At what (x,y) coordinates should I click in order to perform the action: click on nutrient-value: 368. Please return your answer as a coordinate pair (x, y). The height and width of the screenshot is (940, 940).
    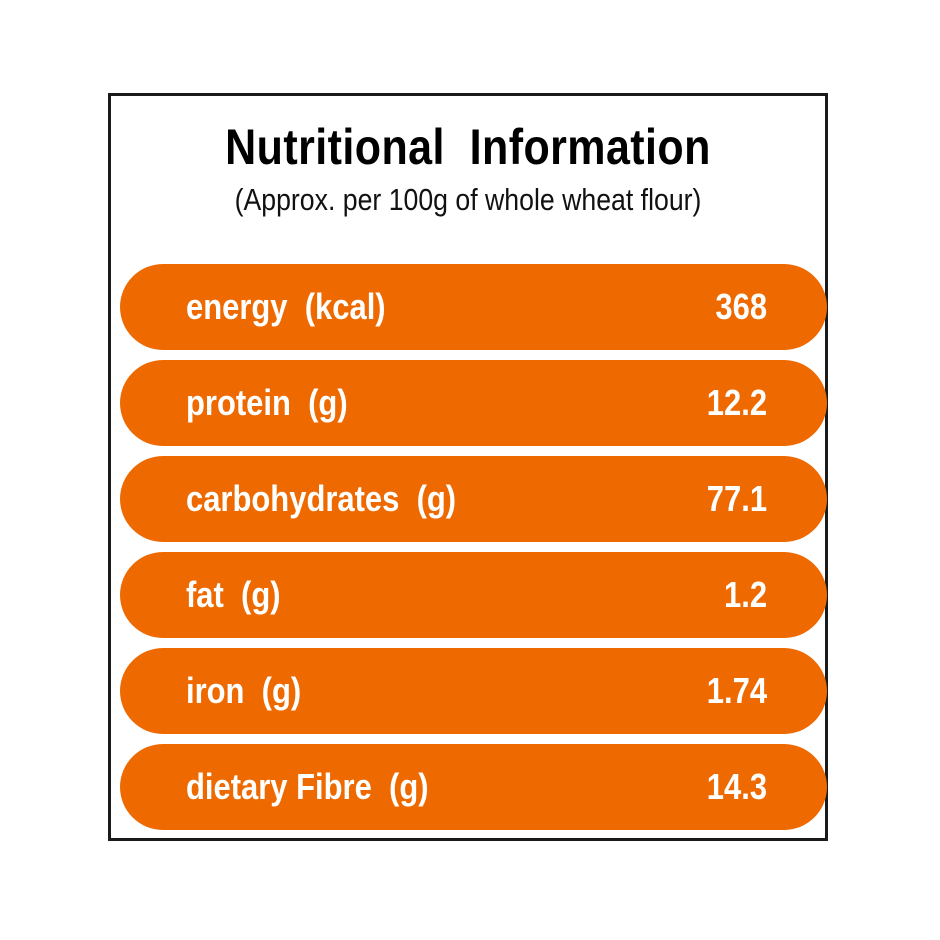
    Looking at the image, I should click on (741, 306).